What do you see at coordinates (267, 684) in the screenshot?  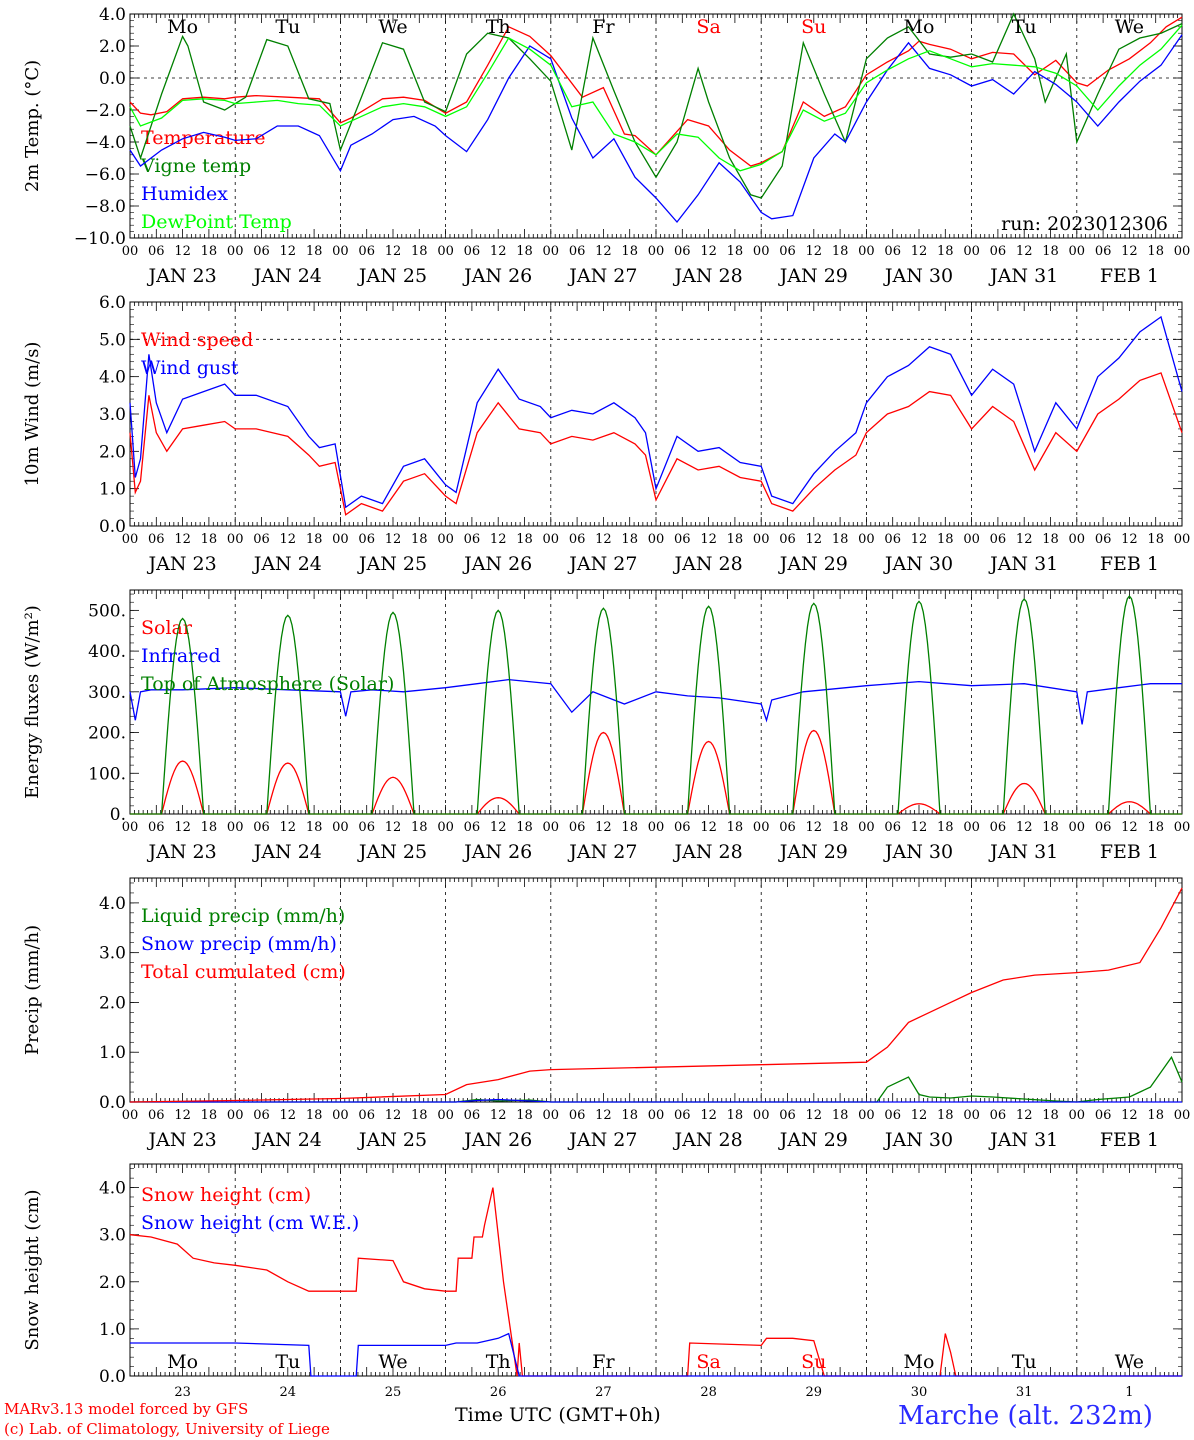 I see `legend-entry: Top of Atmosphere (Solar)` at bounding box center [267, 684].